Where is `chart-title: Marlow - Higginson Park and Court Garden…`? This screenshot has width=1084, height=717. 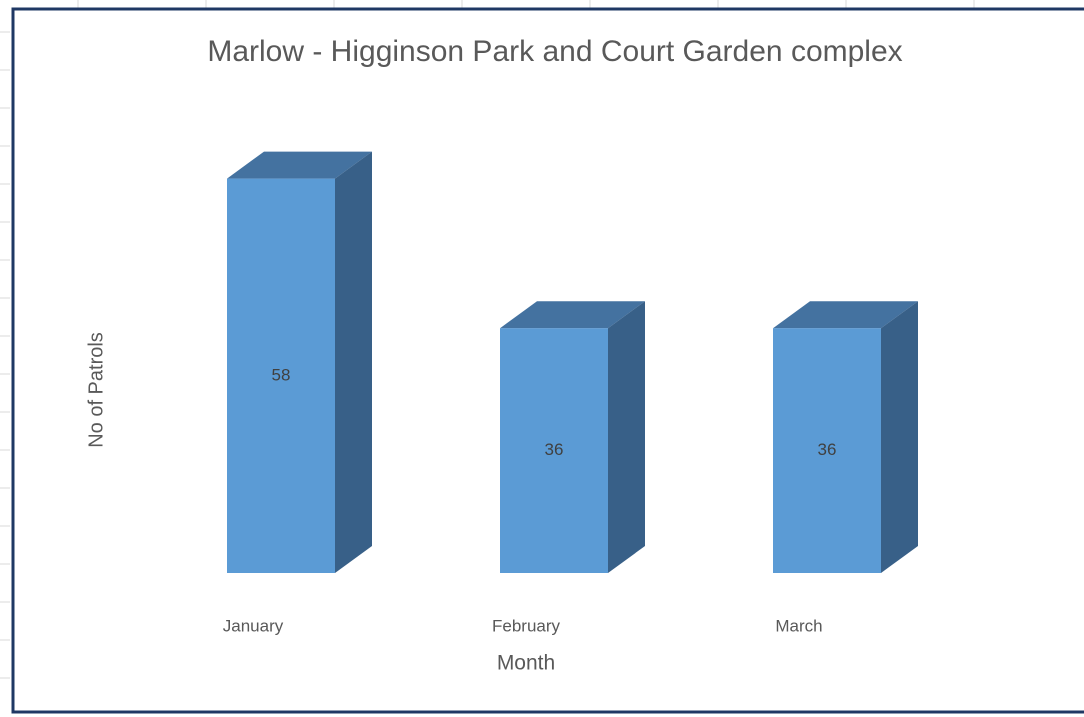 chart-title: Marlow - Higginson Park and Court Garden… is located at coordinates (554, 51).